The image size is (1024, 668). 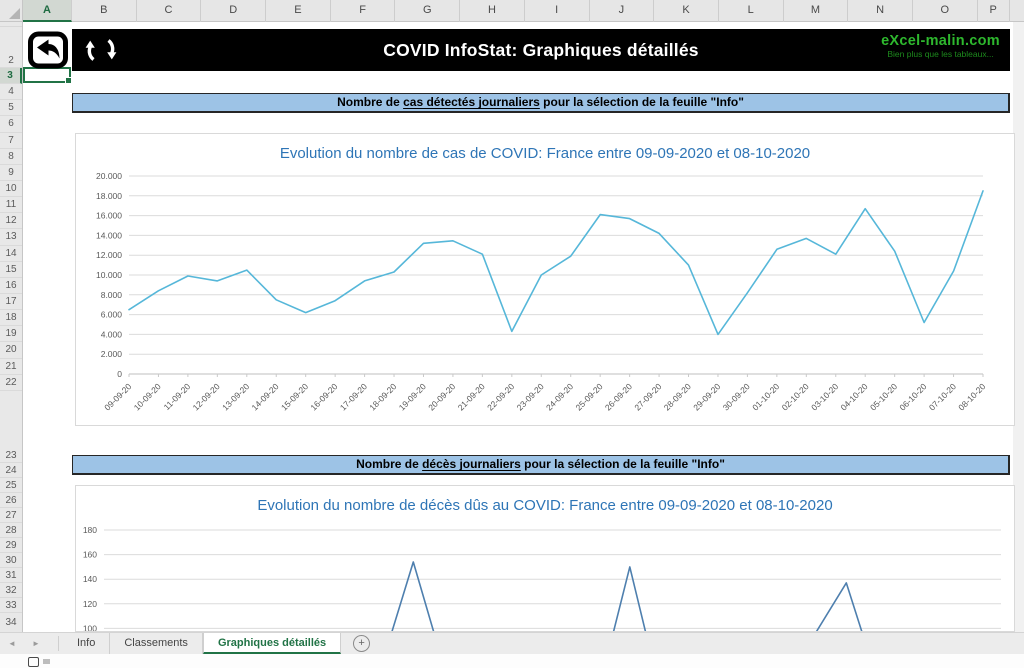 I want to click on row-header-22: 22, so click(x=11, y=383).